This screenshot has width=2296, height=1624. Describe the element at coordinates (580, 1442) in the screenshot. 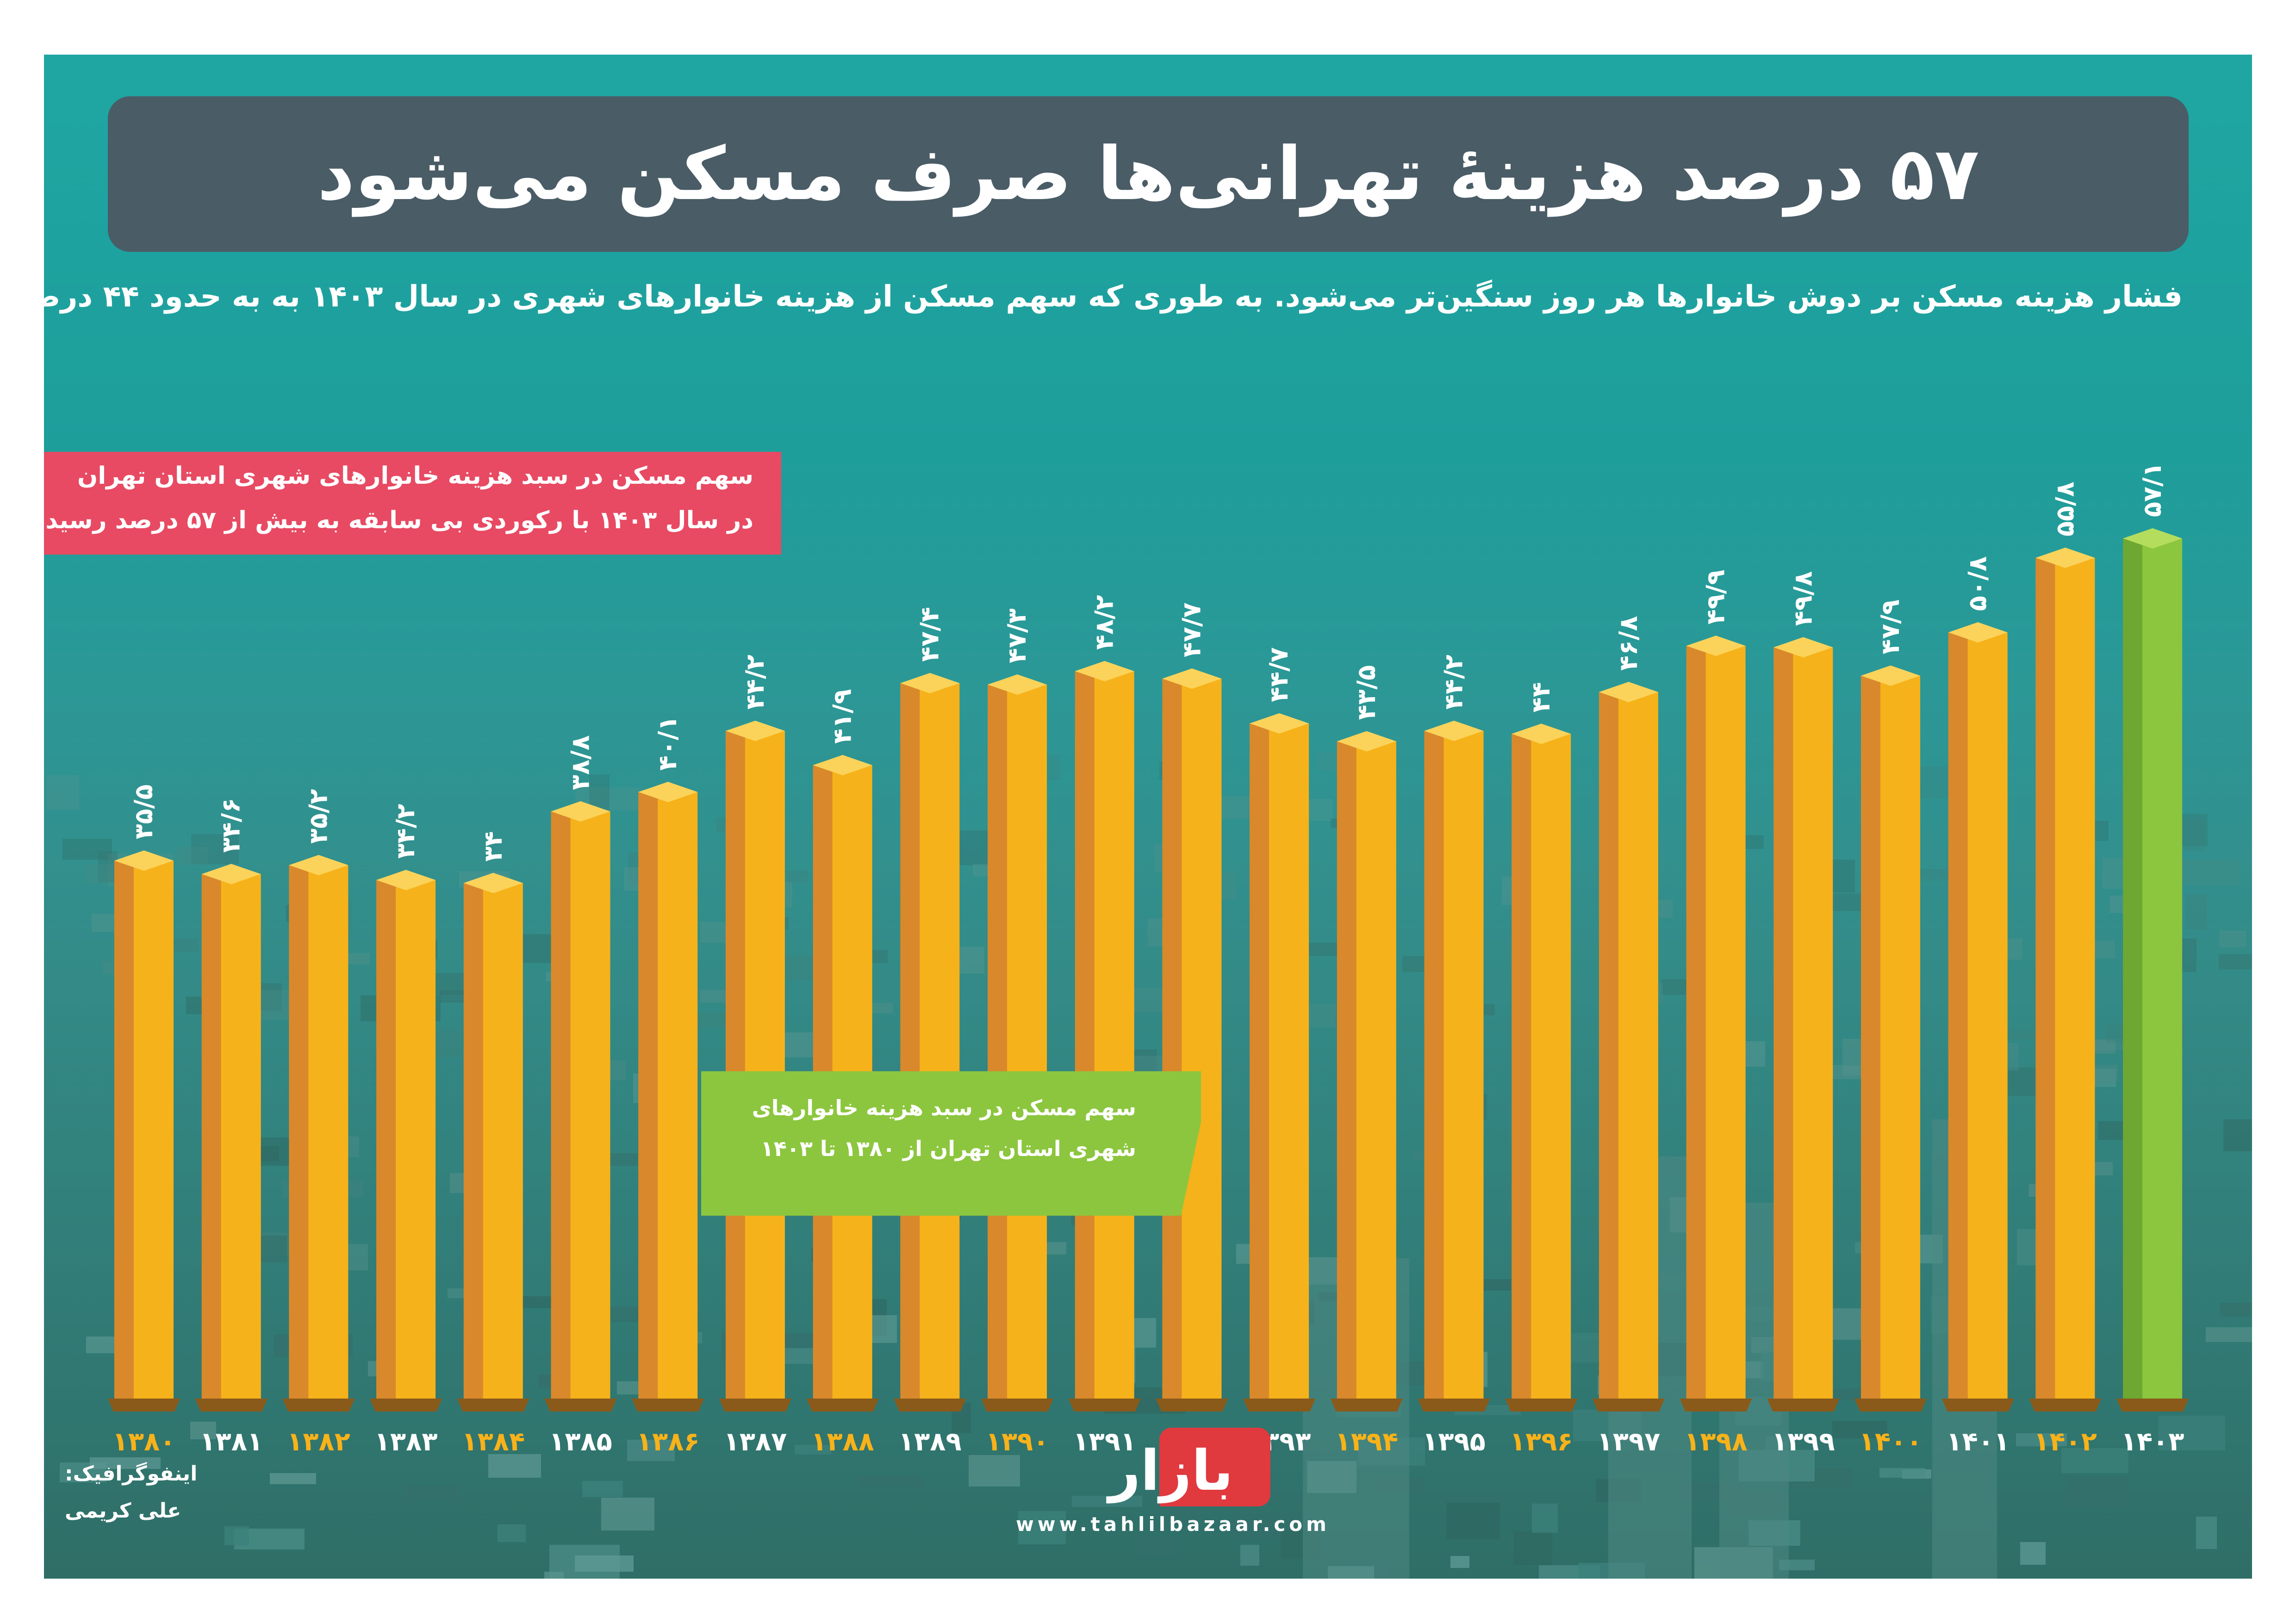

I see `x-tick-label: ۱۳۸۵` at that location.